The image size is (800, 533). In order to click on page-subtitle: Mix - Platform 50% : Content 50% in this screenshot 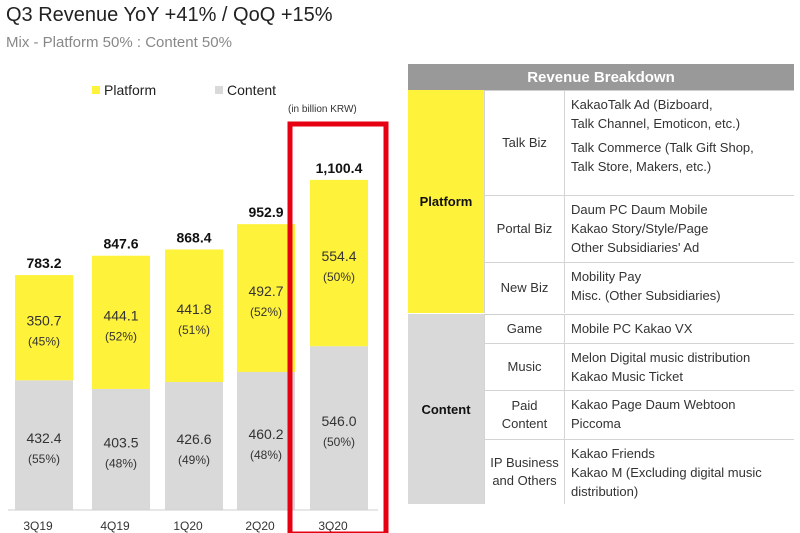, I will do `click(119, 42)`.